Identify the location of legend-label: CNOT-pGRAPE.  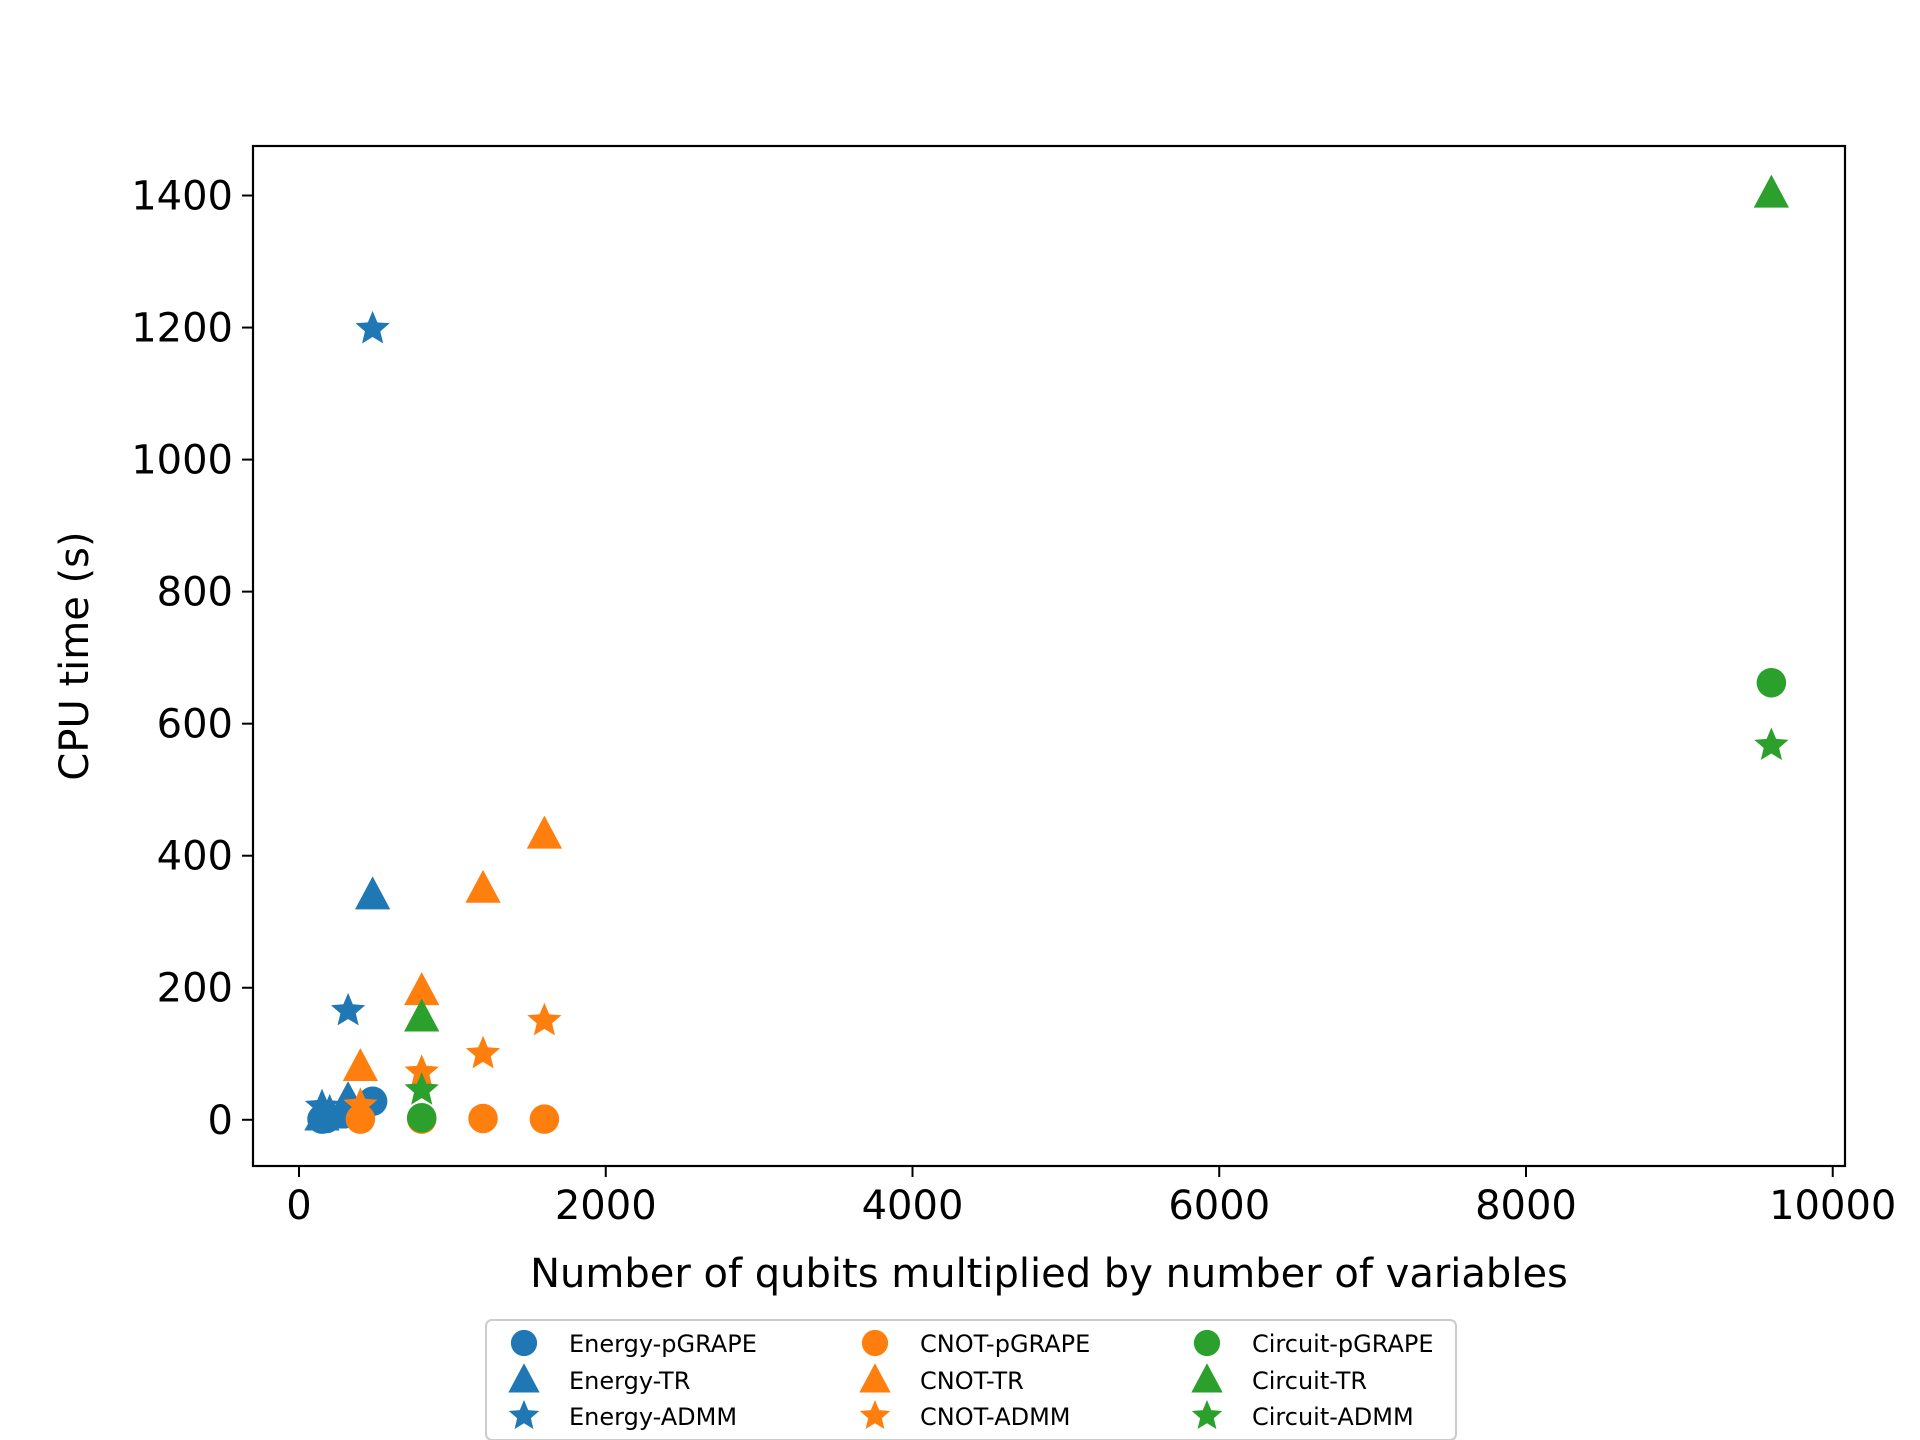
(1005, 1344).